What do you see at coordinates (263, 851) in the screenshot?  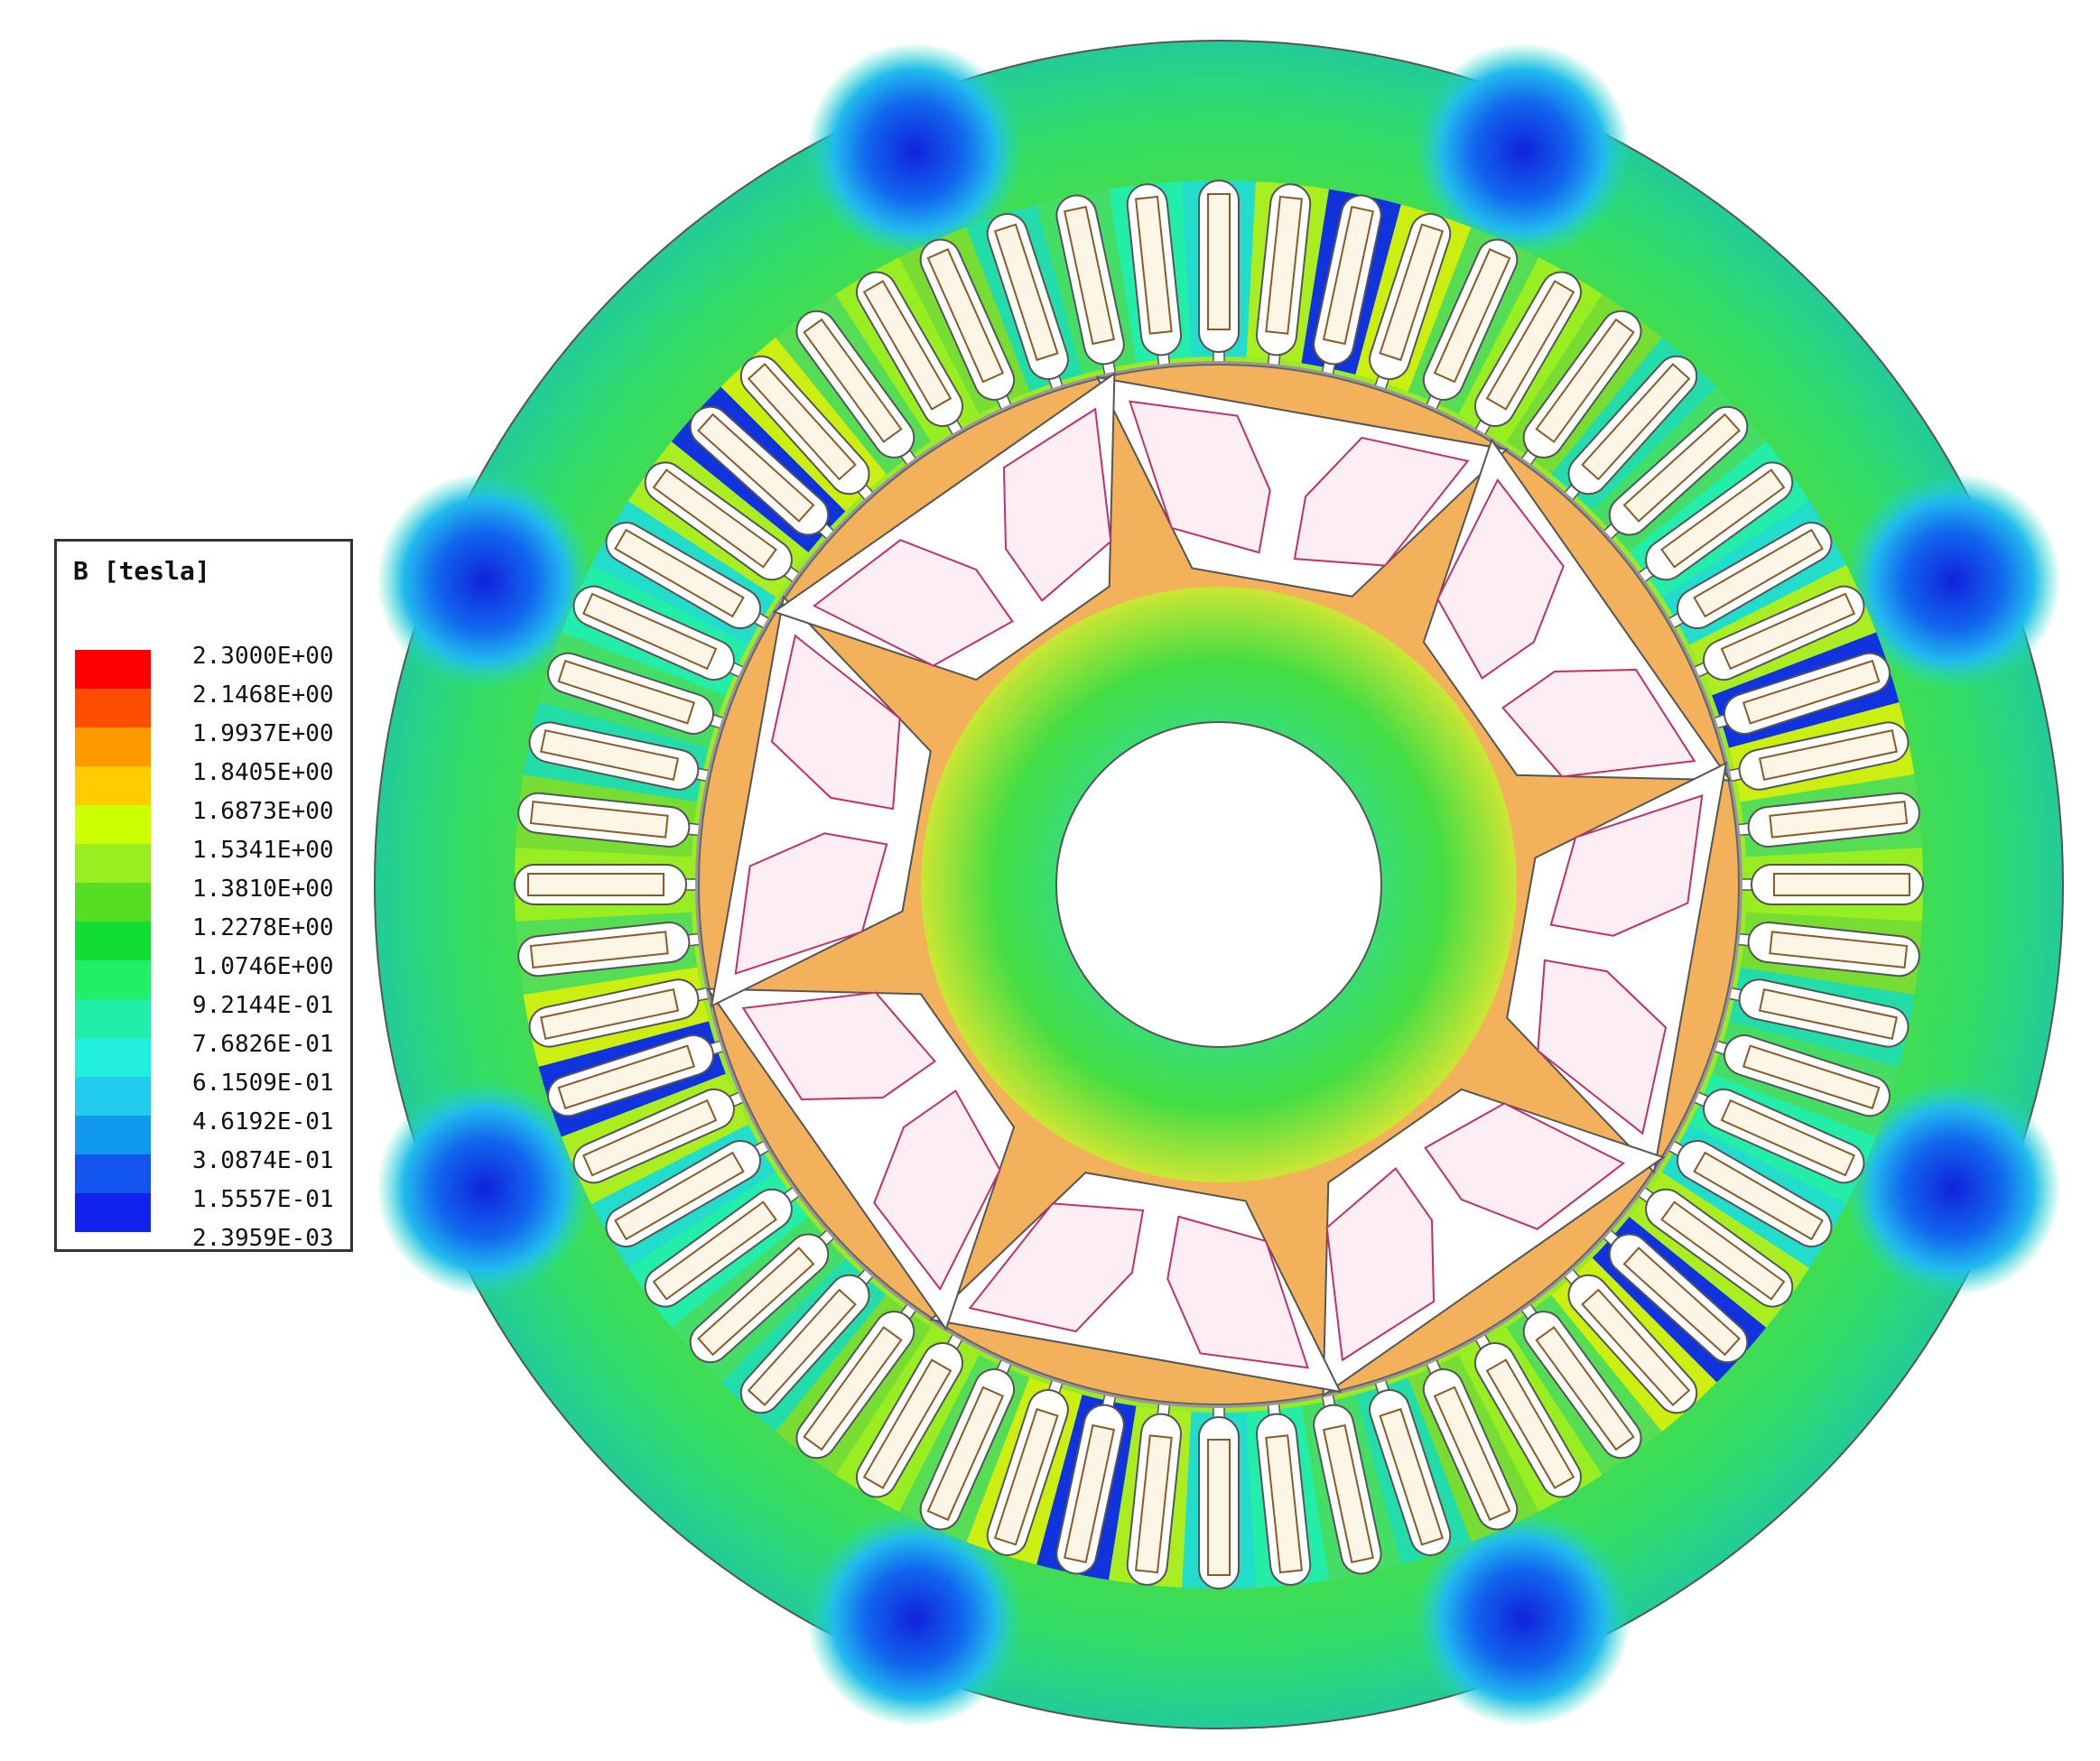 I see `legend-value: 1.5341E+00` at bounding box center [263, 851].